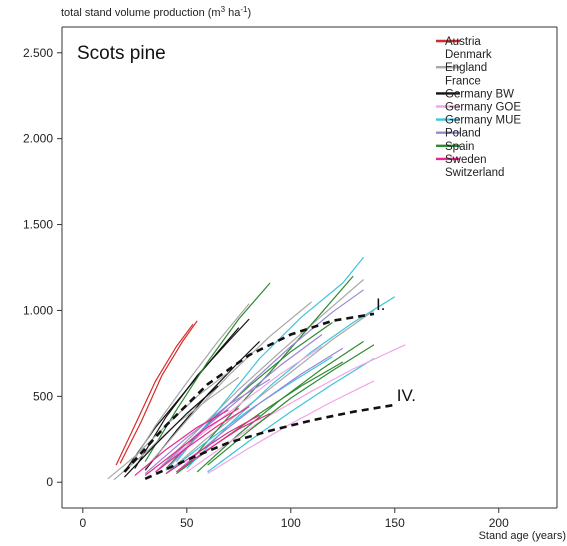  What do you see at coordinates (466, 68) in the screenshot?
I see `legend-label: England` at bounding box center [466, 68].